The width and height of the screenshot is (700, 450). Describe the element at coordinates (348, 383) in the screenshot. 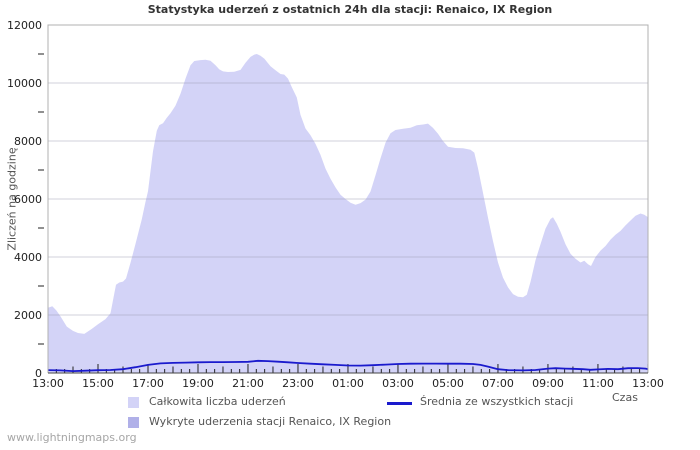

I see `x-tick-label: 01:00` at that location.